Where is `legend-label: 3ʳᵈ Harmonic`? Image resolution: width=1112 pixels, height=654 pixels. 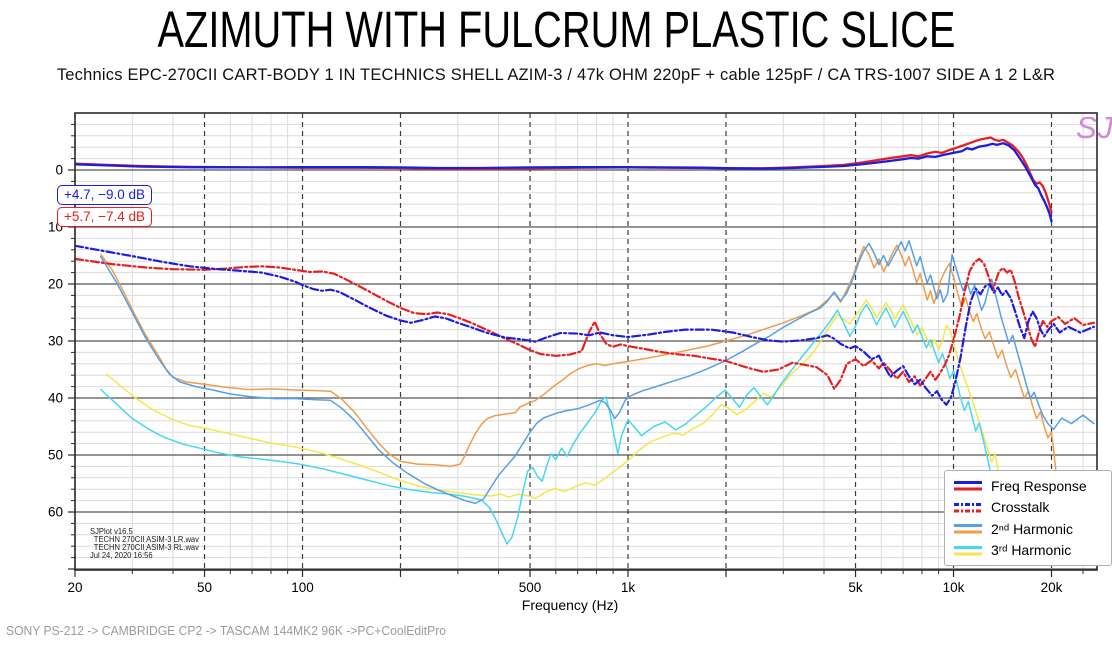 legend-label: 3ʳᵈ Harmonic is located at coordinates (1031, 550).